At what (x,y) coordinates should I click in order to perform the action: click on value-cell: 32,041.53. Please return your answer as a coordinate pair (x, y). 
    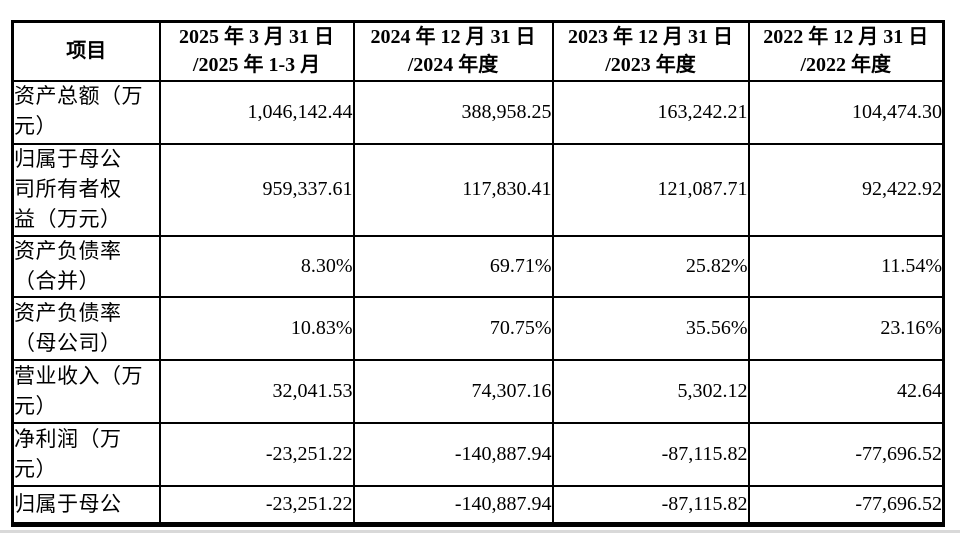
    Looking at the image, I should click on (256, 392).